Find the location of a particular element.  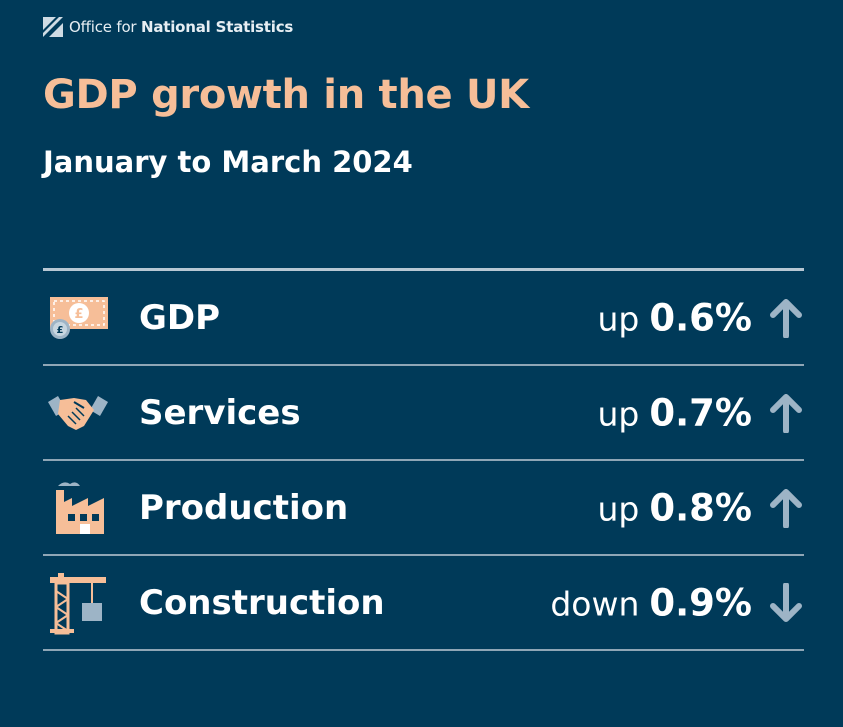

money-icon: £ £ is located at coordinates (78, 318).